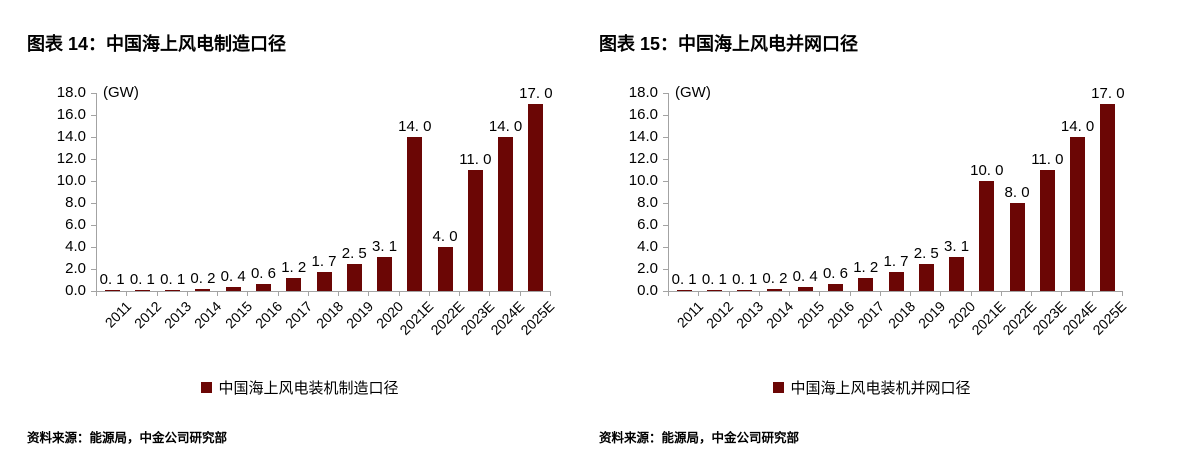 The height and width of the screenshot is (465, 1200). Describe the element at coordinates (957, 246) in the screenshot. I see `bar-value-label: 3. 1` at that location.